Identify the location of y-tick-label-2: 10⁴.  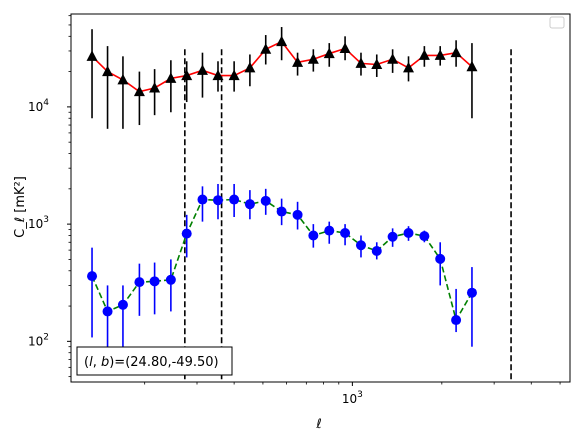
(38, 106).